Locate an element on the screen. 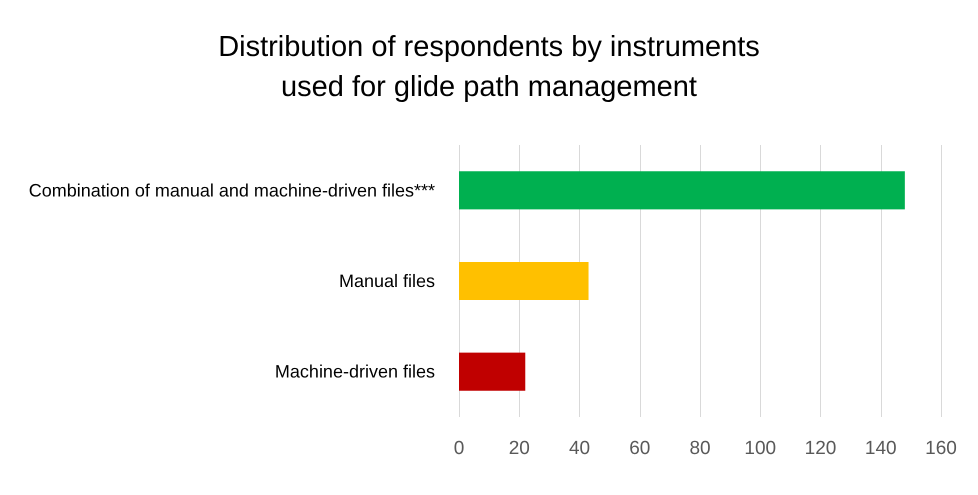 This screenshot has width=978, height=495. x-tick-label: 40 is located at coordinates (579, 448).